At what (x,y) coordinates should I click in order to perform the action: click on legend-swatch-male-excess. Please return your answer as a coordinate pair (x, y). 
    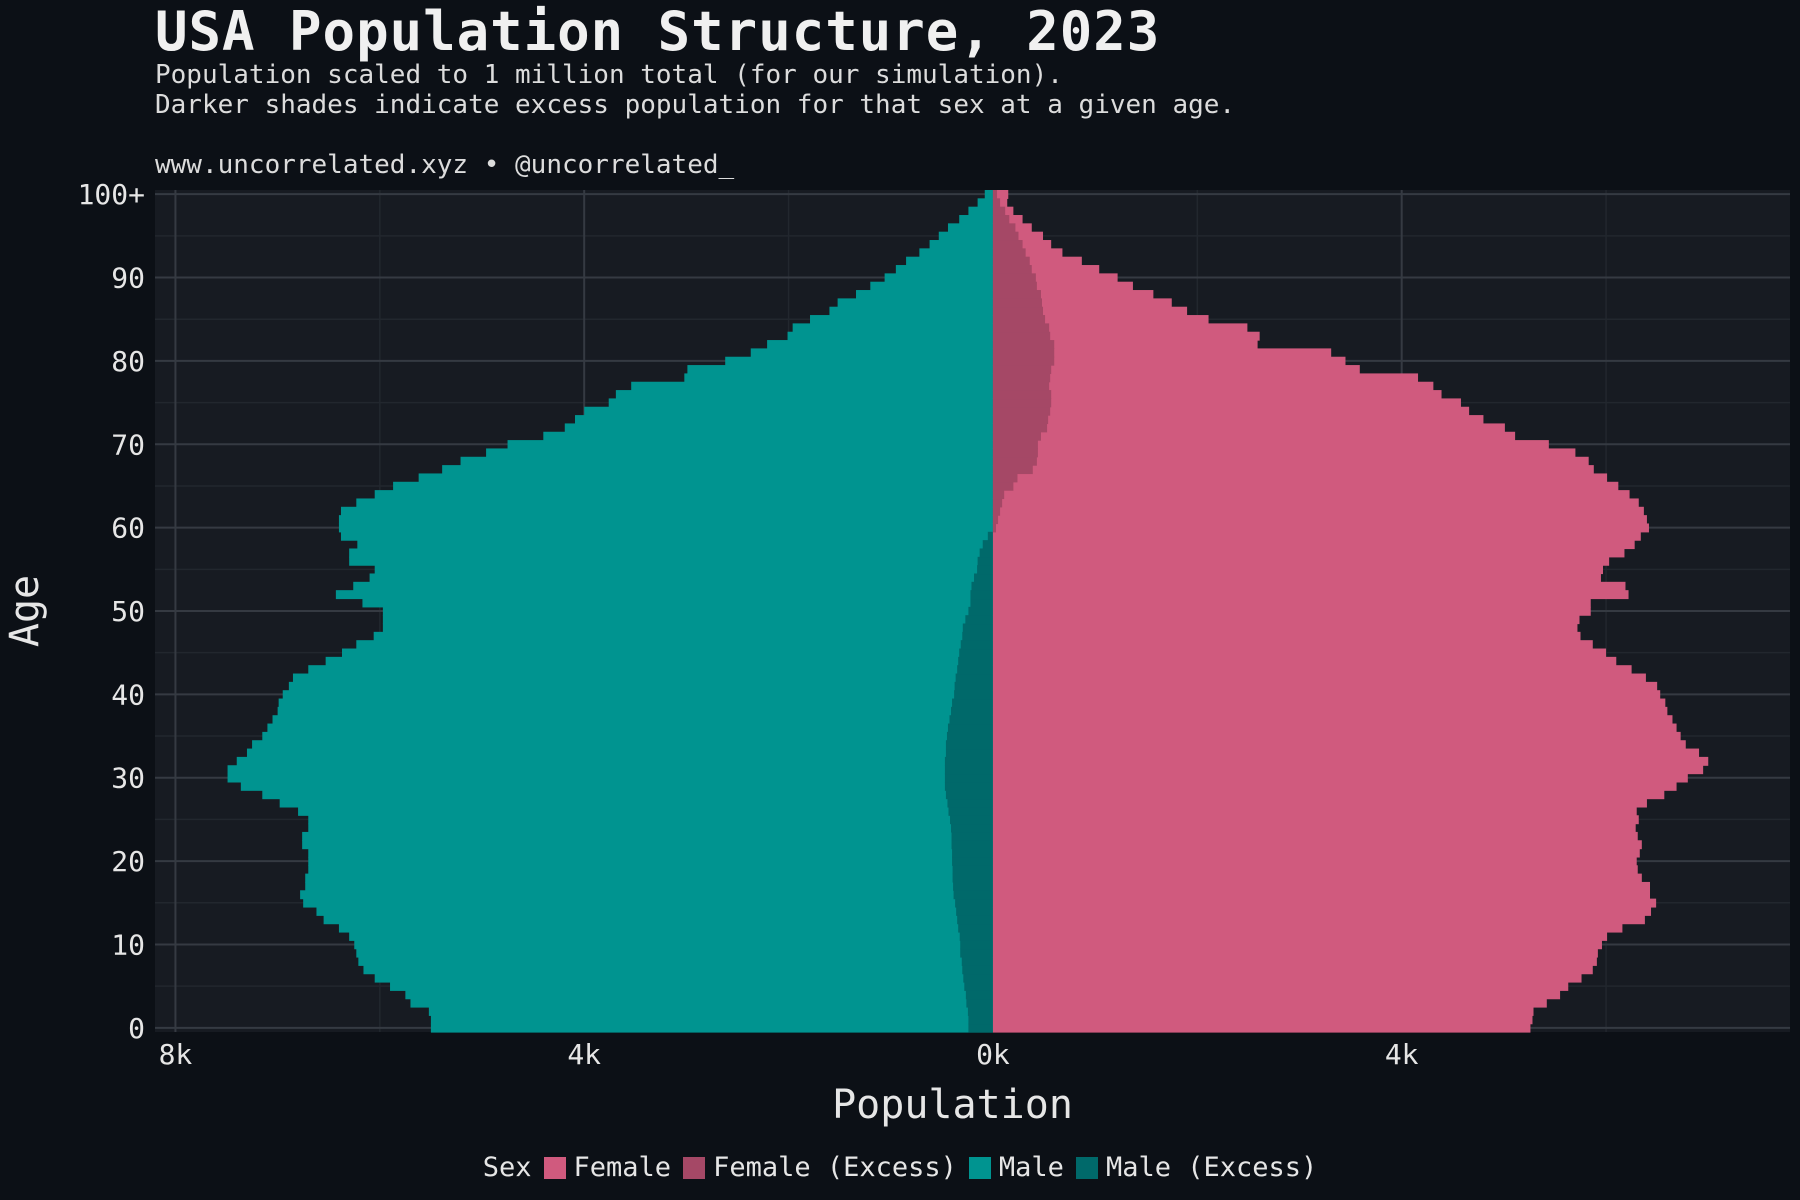
    Looking at the image, I should click on (1086, 1167).